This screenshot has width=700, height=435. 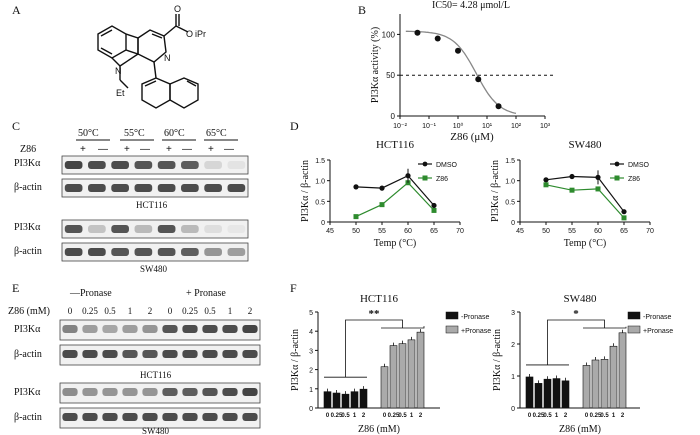 I want to click on f-legend-swatch, so click(x=452, y=315).